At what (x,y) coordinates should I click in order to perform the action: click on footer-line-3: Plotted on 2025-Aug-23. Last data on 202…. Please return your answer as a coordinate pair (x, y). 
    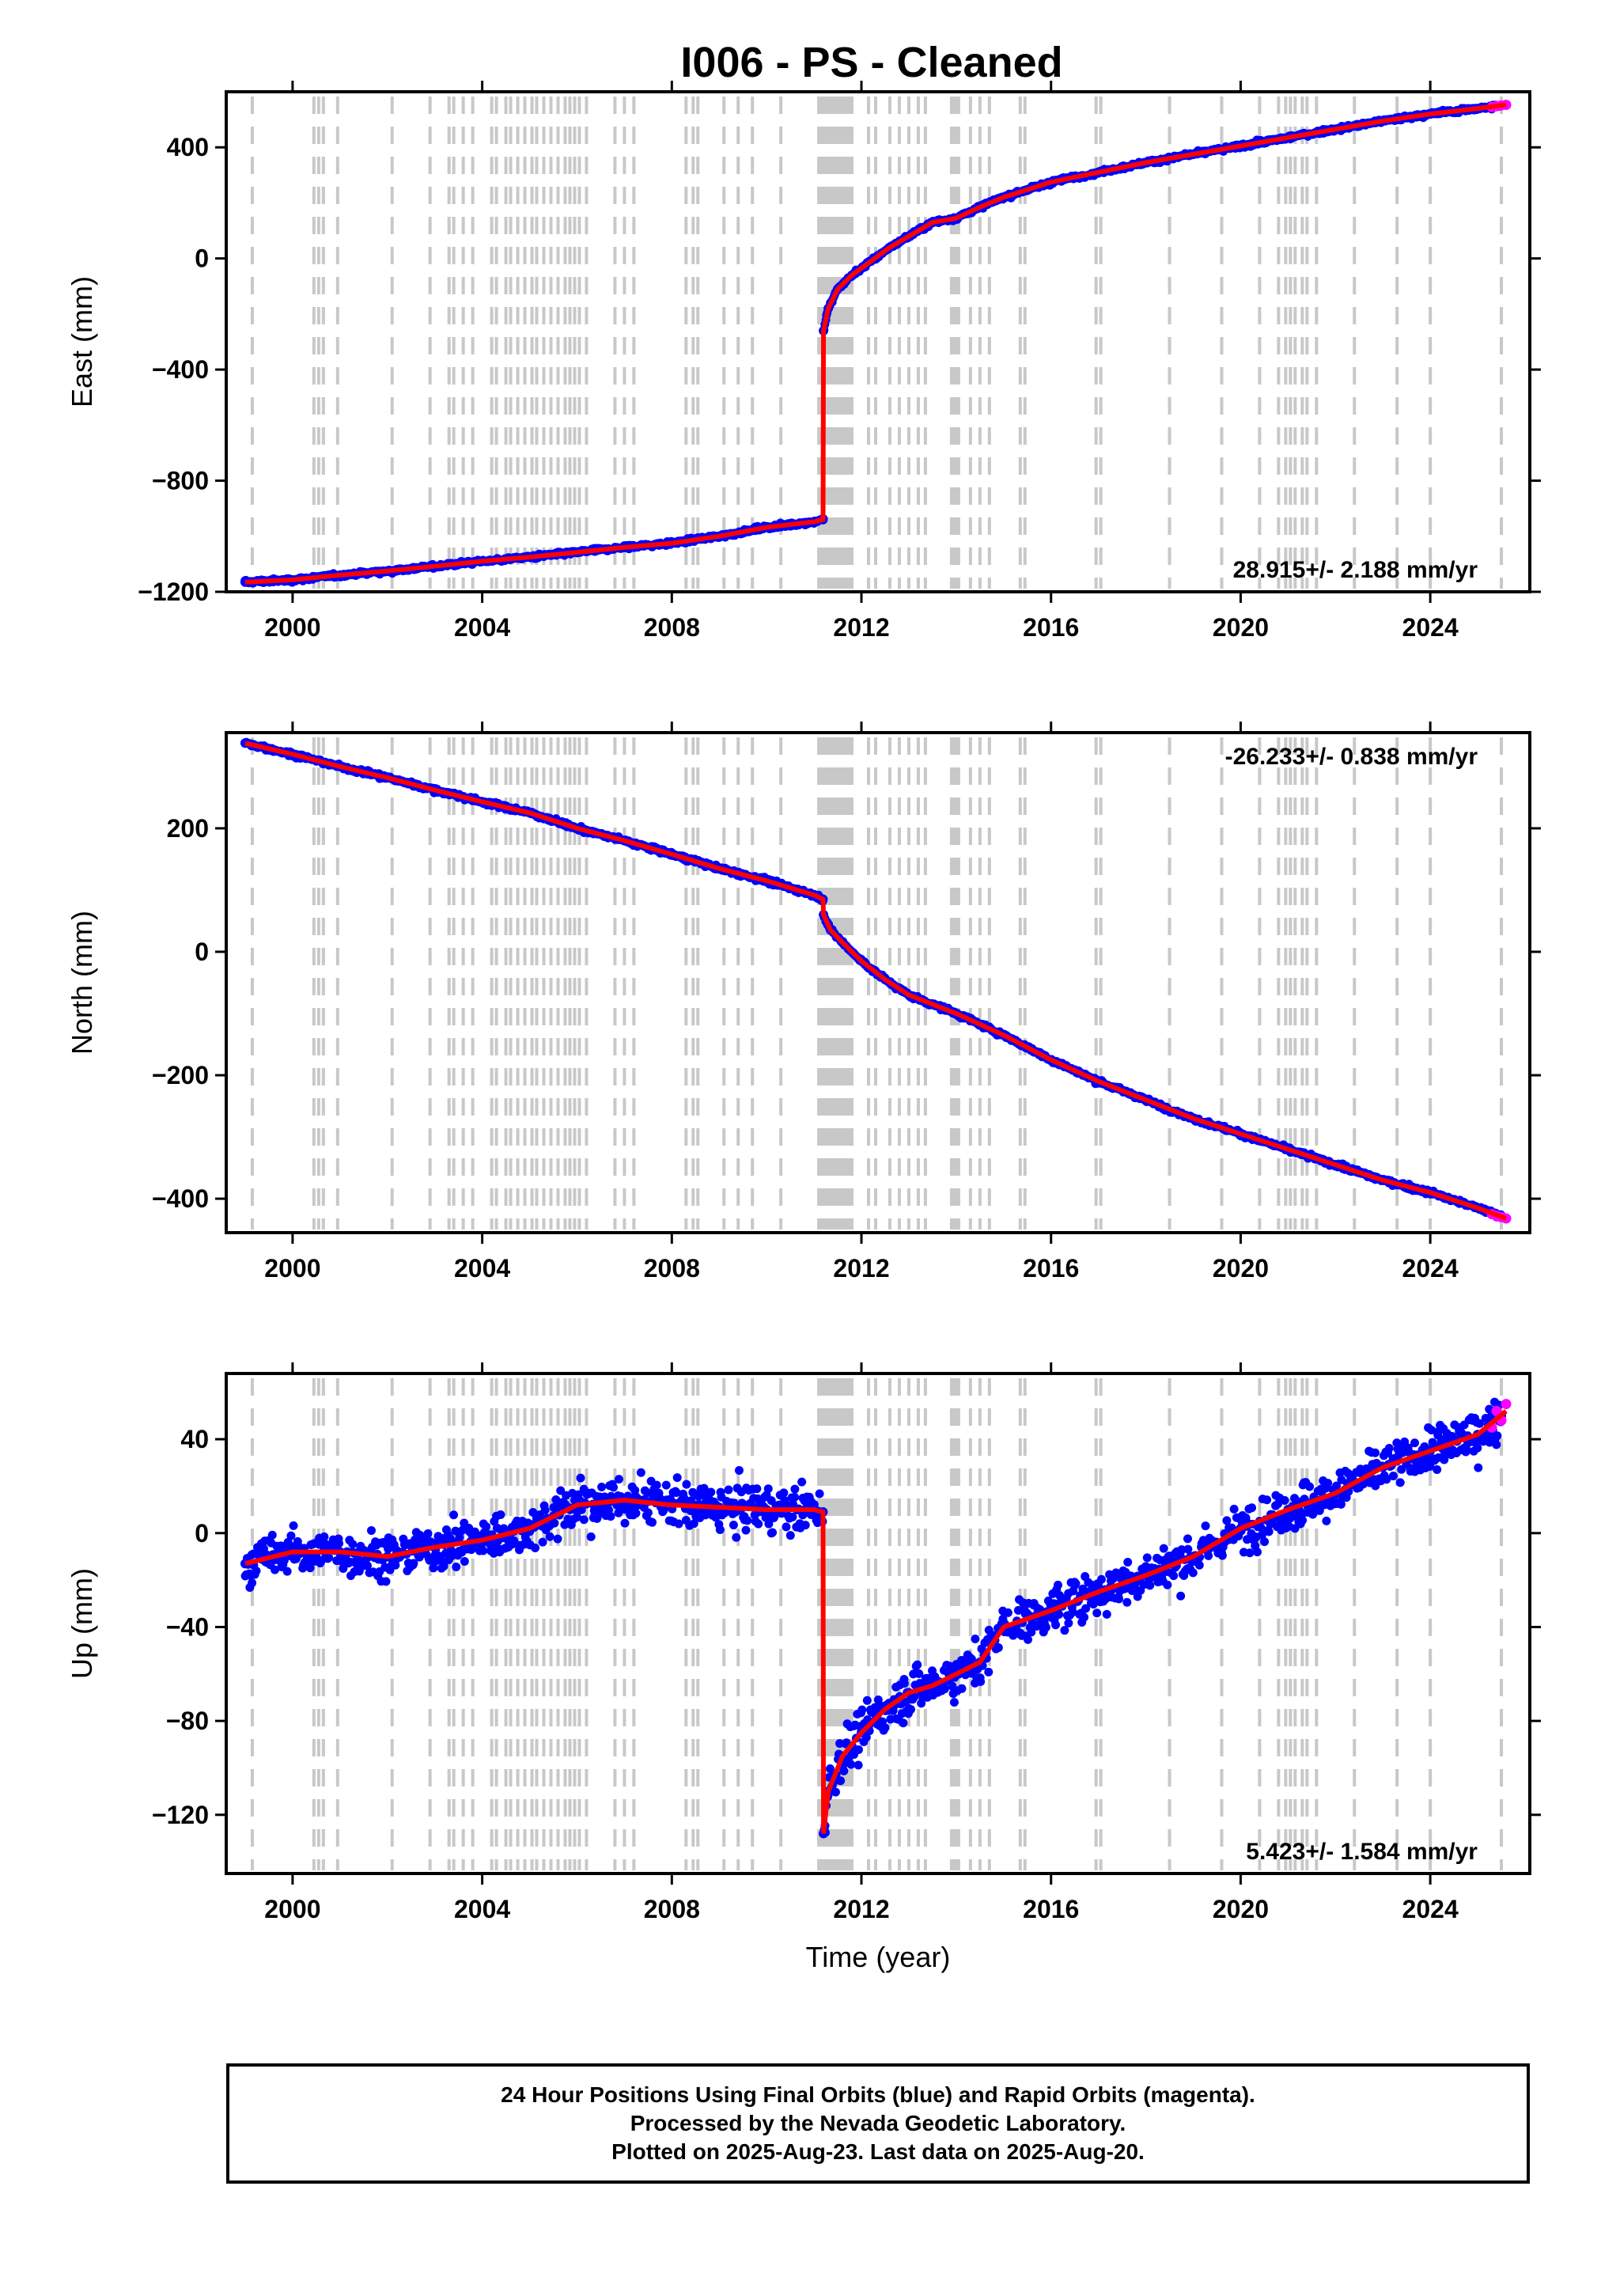
    Looking at the image, I should click on (878, 2151).